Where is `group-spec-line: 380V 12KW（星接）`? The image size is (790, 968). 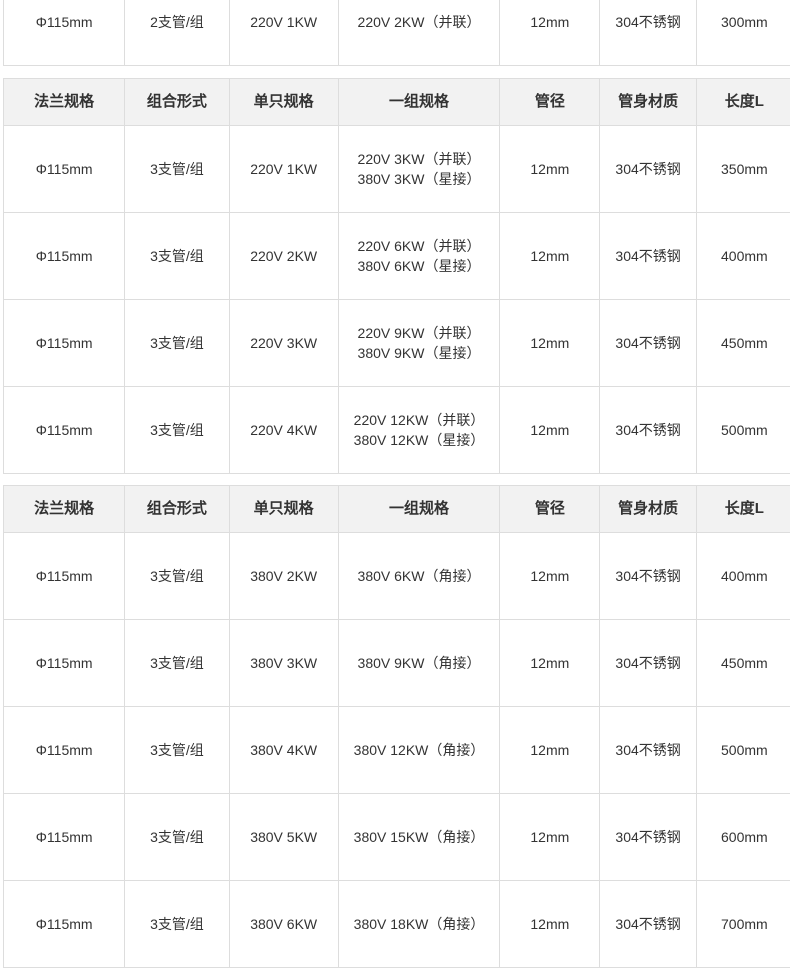 group-spec-line: 380V 12KW（星接） is located at coordinates (419, 440).